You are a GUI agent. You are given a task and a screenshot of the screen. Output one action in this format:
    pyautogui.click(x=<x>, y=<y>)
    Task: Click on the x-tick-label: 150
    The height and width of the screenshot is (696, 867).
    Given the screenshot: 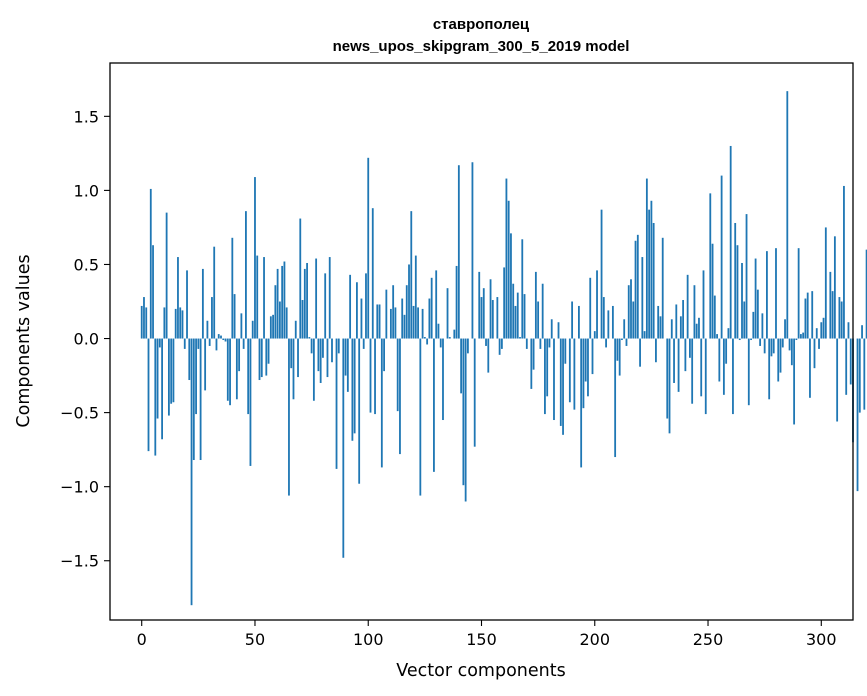 What is the action you would take?
    pyautogui.click(x=481, y=639)
    